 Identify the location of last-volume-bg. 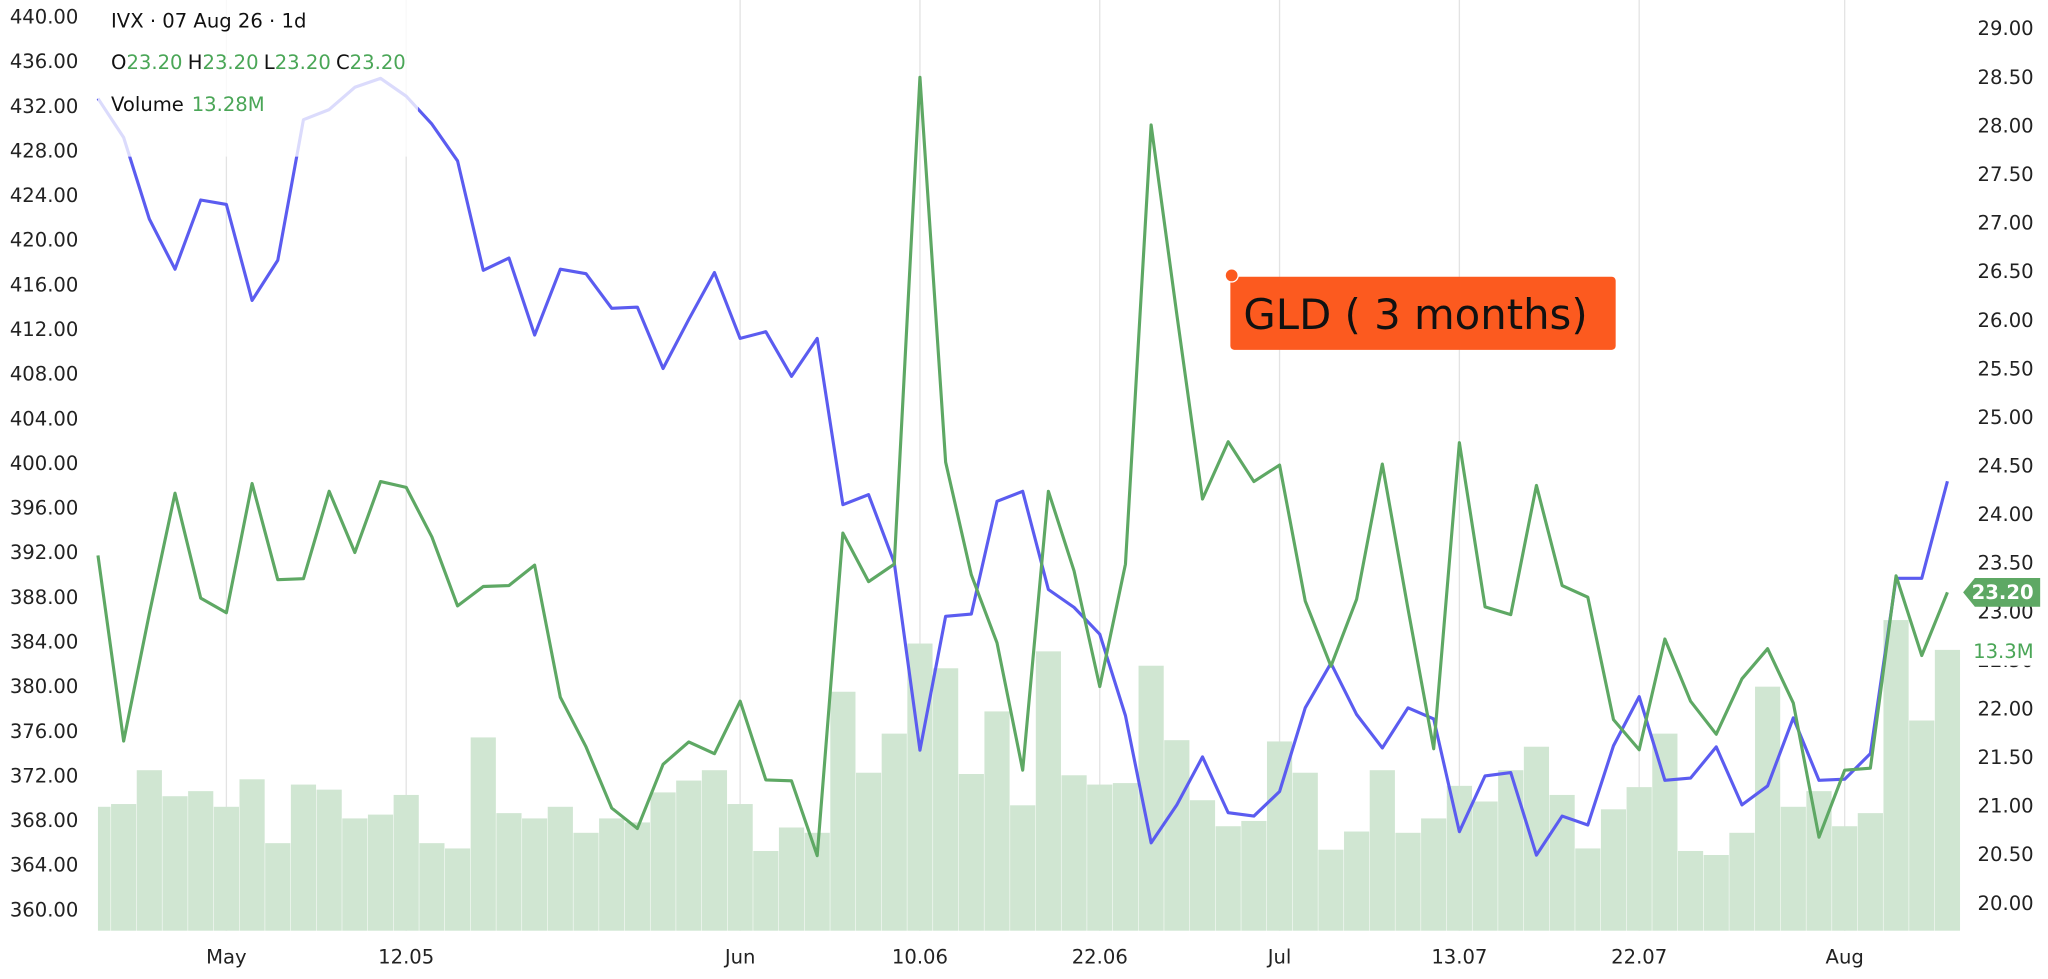
(2003, 651).